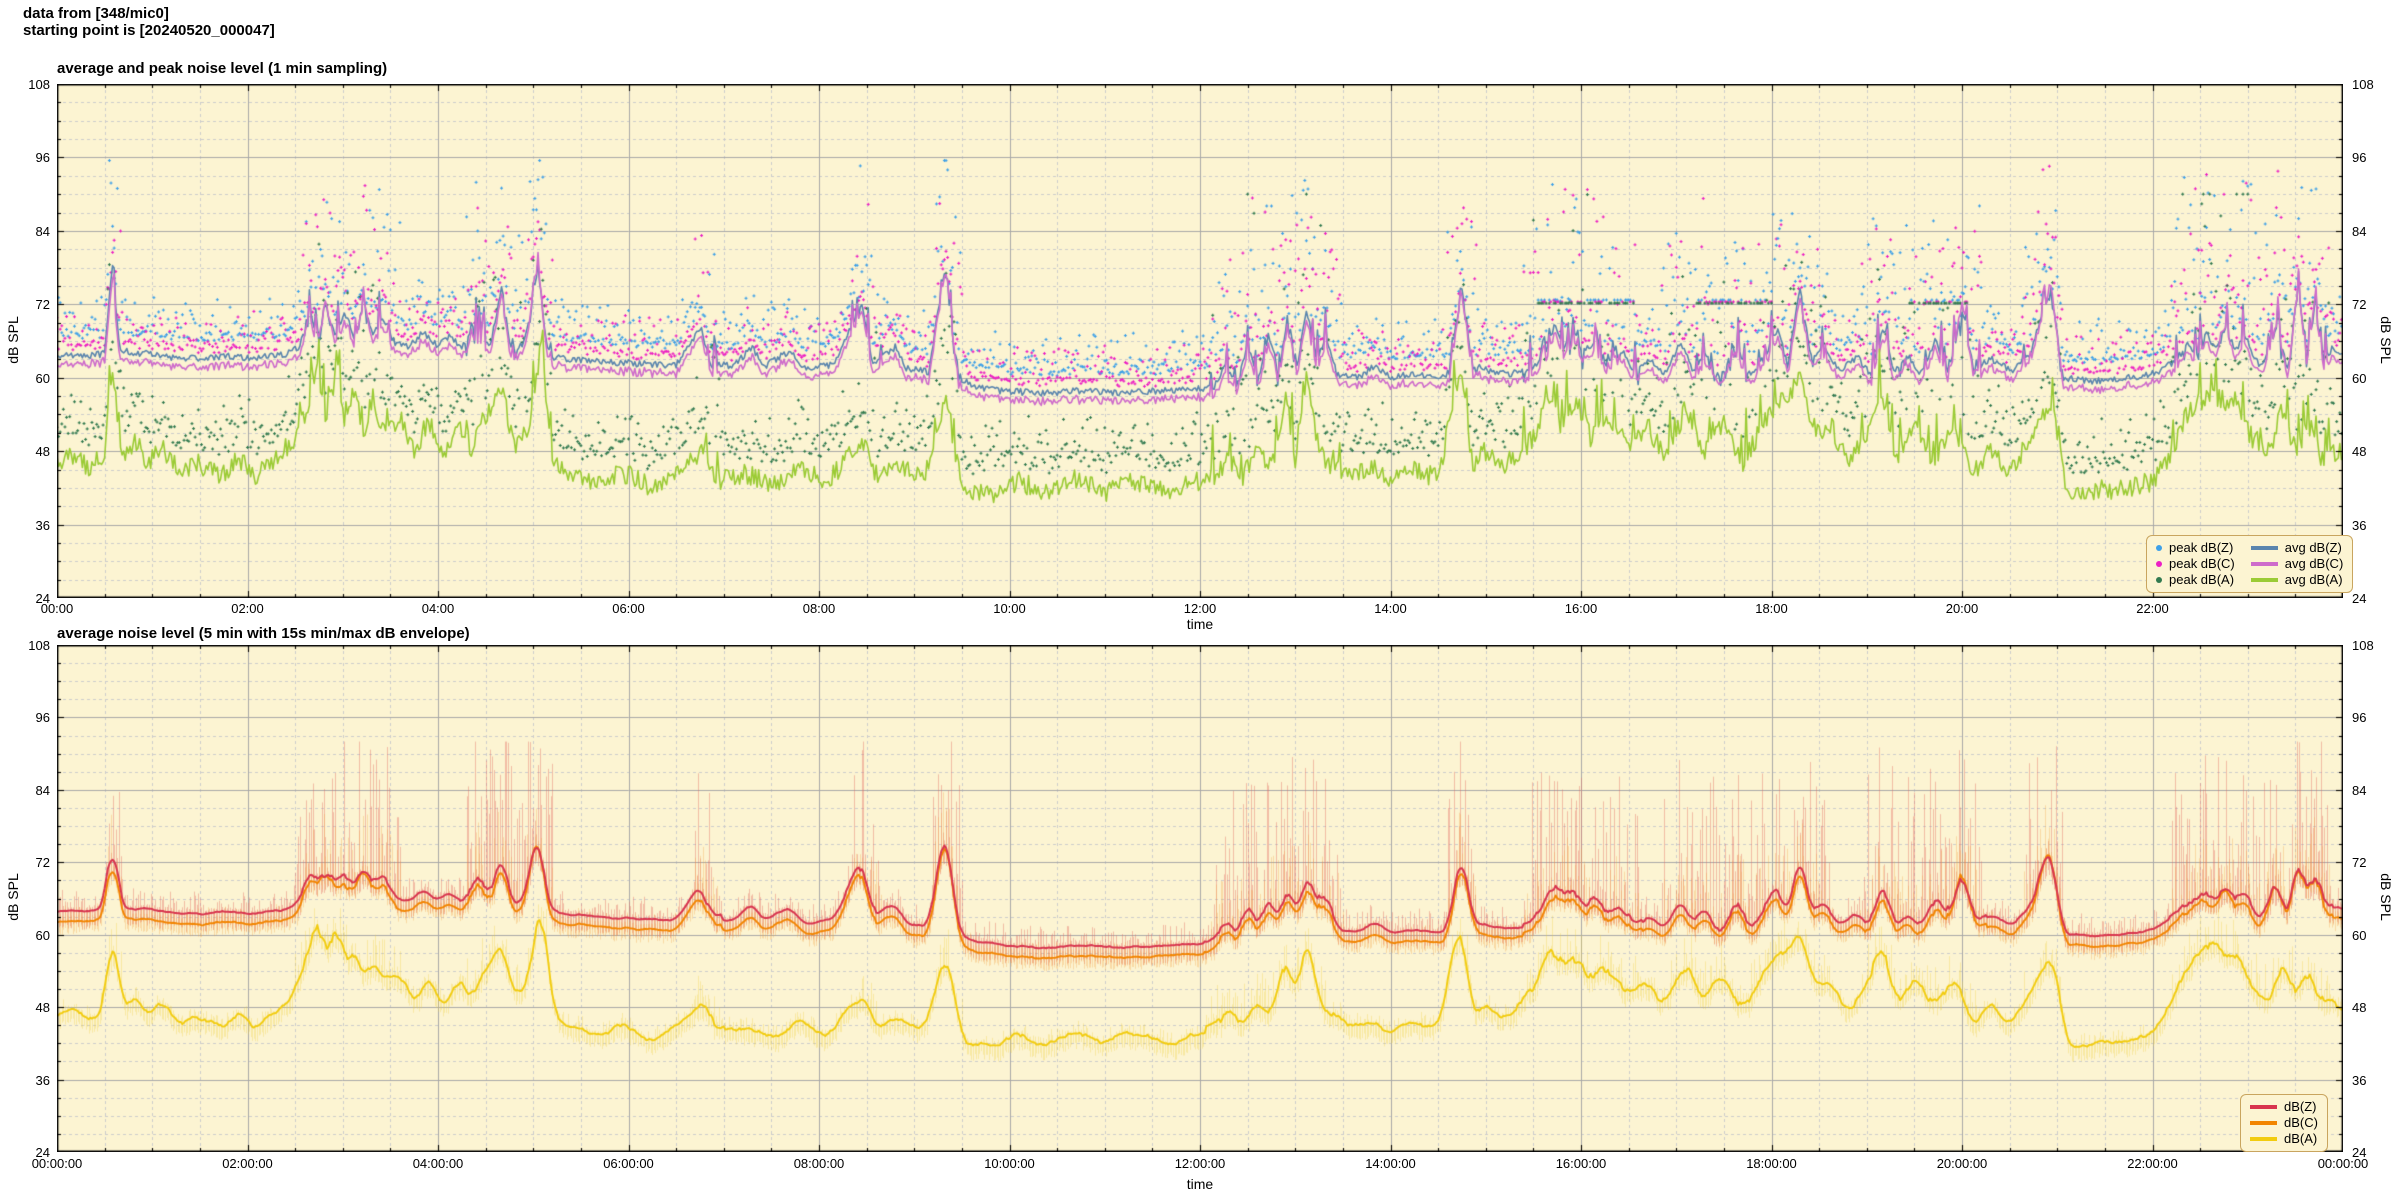 The height and width of the screenshot is (1200, 2400). I want to click on legend-item-dba: dB(A), so click(2284, 1139).